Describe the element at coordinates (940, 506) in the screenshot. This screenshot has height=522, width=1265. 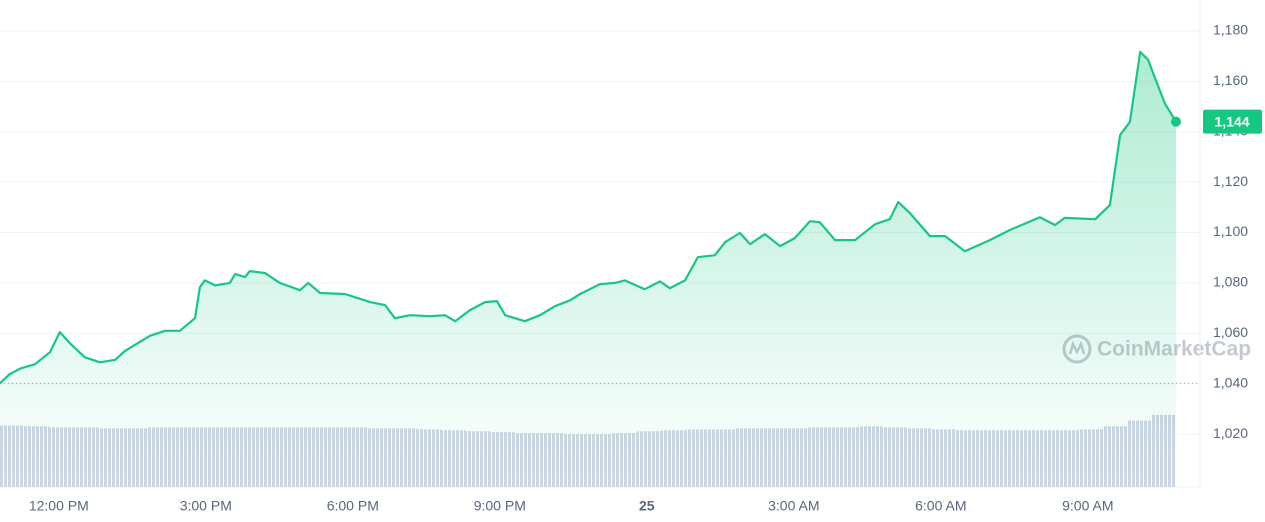
I see `x-tick-label: 6:00 AM` at that location.